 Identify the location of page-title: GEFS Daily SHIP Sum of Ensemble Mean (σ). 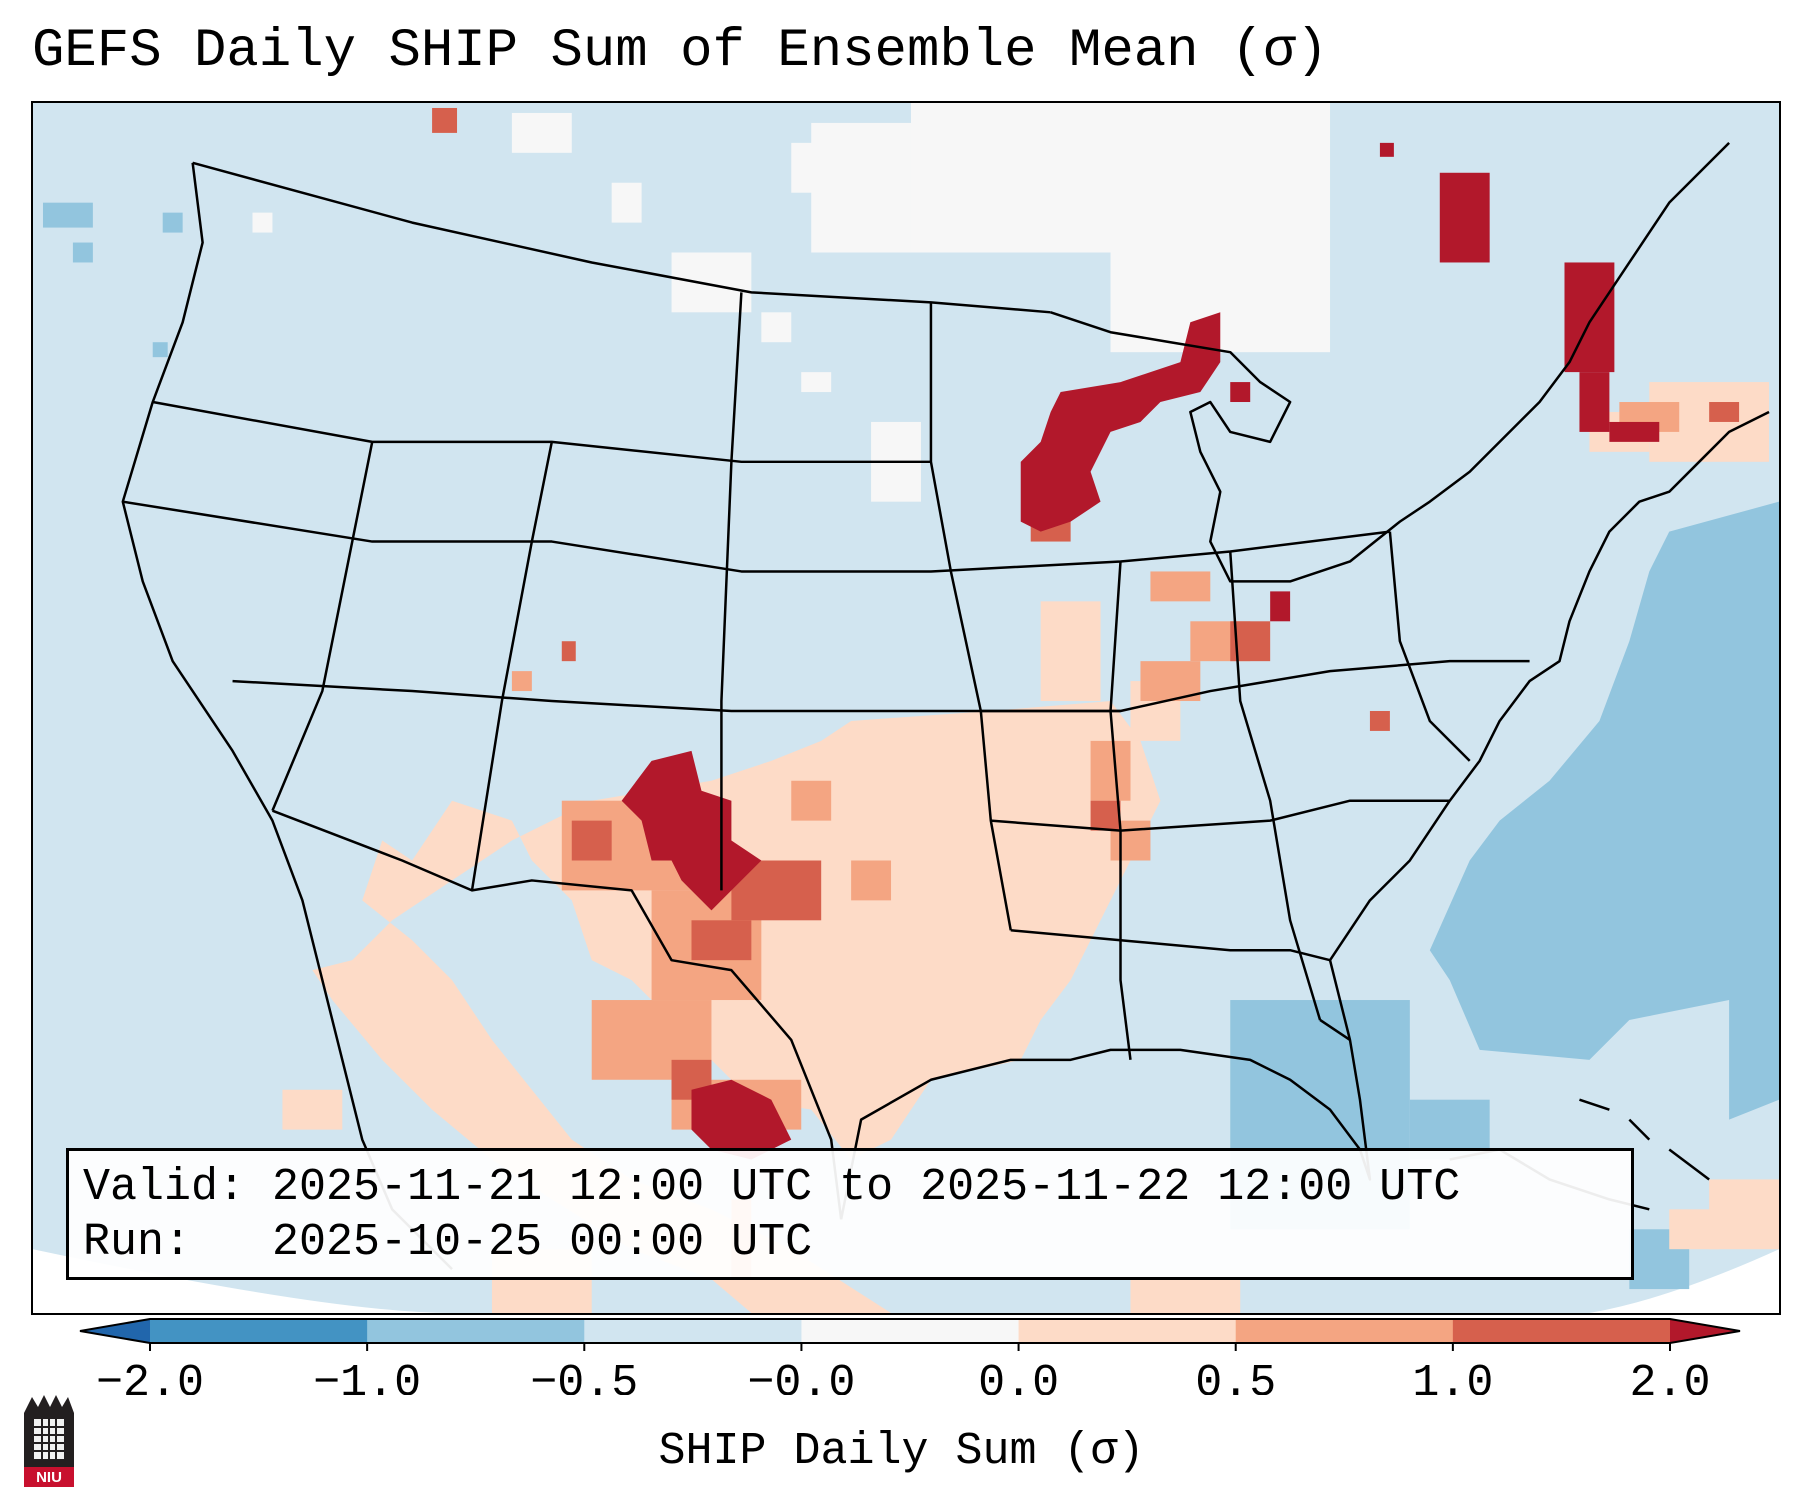
(680, 51).